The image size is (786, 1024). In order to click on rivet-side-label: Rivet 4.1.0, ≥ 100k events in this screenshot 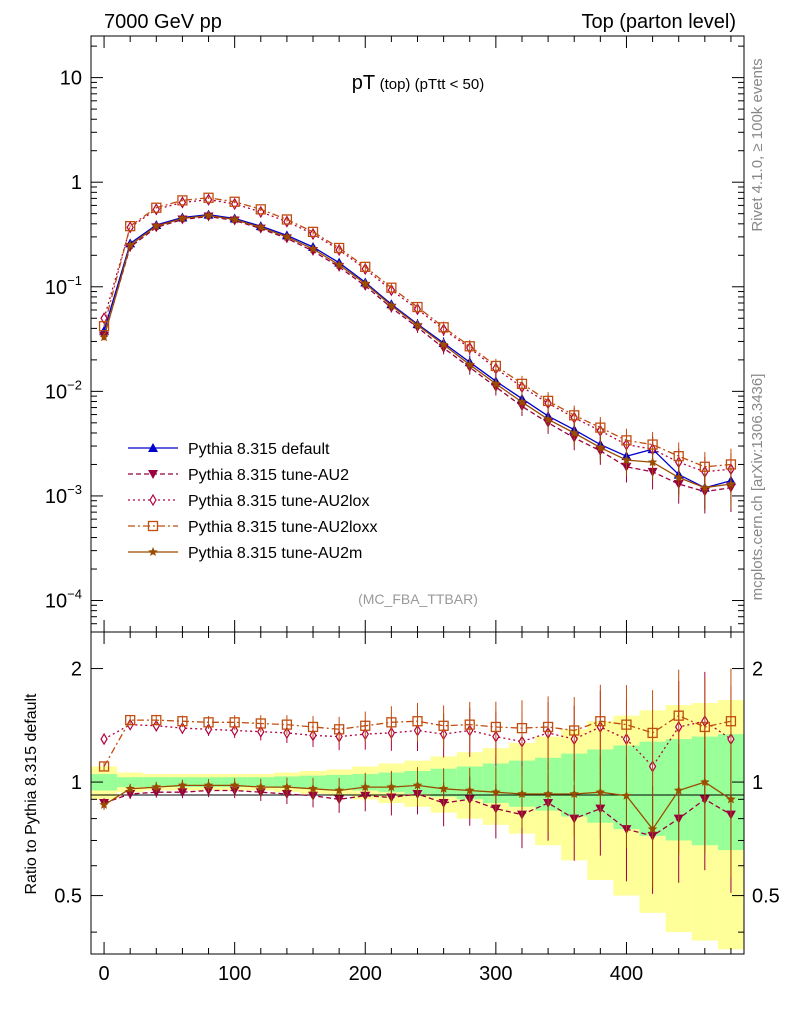, I will do `click(757, 144)`.